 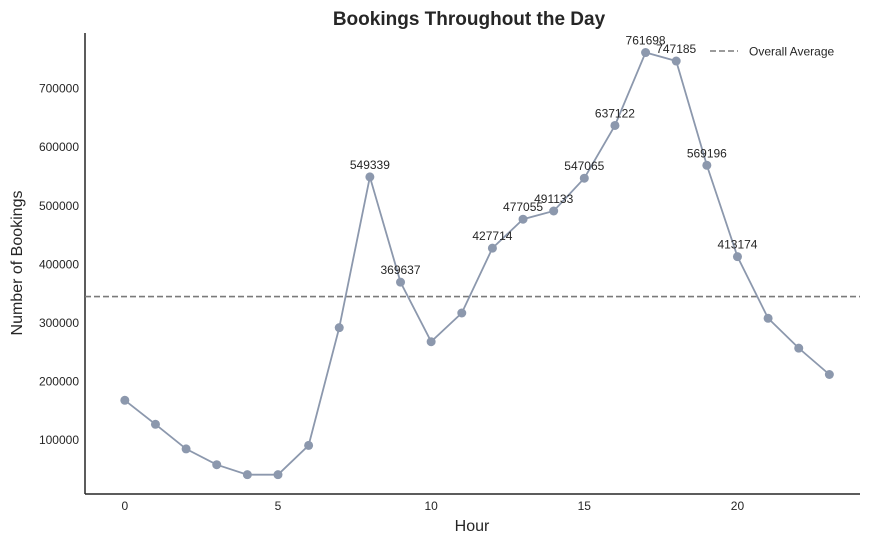 I want to click on x-axis-label: Hour, so click(x=472, y=526).